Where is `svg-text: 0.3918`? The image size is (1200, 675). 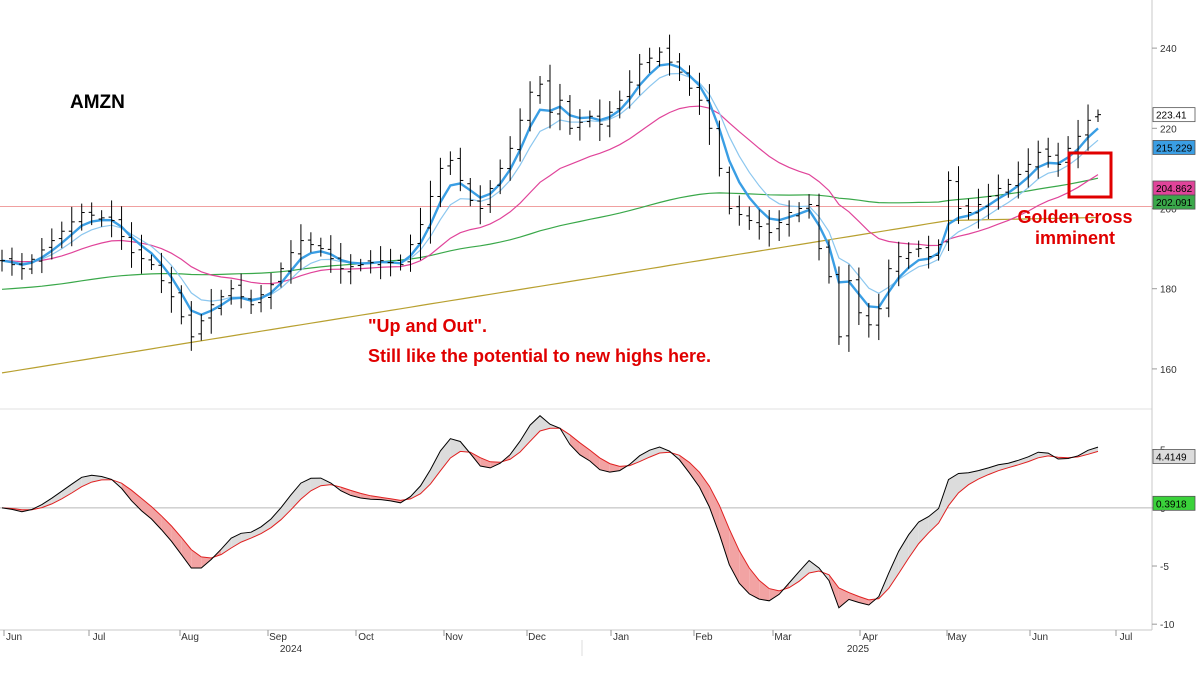
svg-text: 0.3918 is located at coordinates (1171, 504).